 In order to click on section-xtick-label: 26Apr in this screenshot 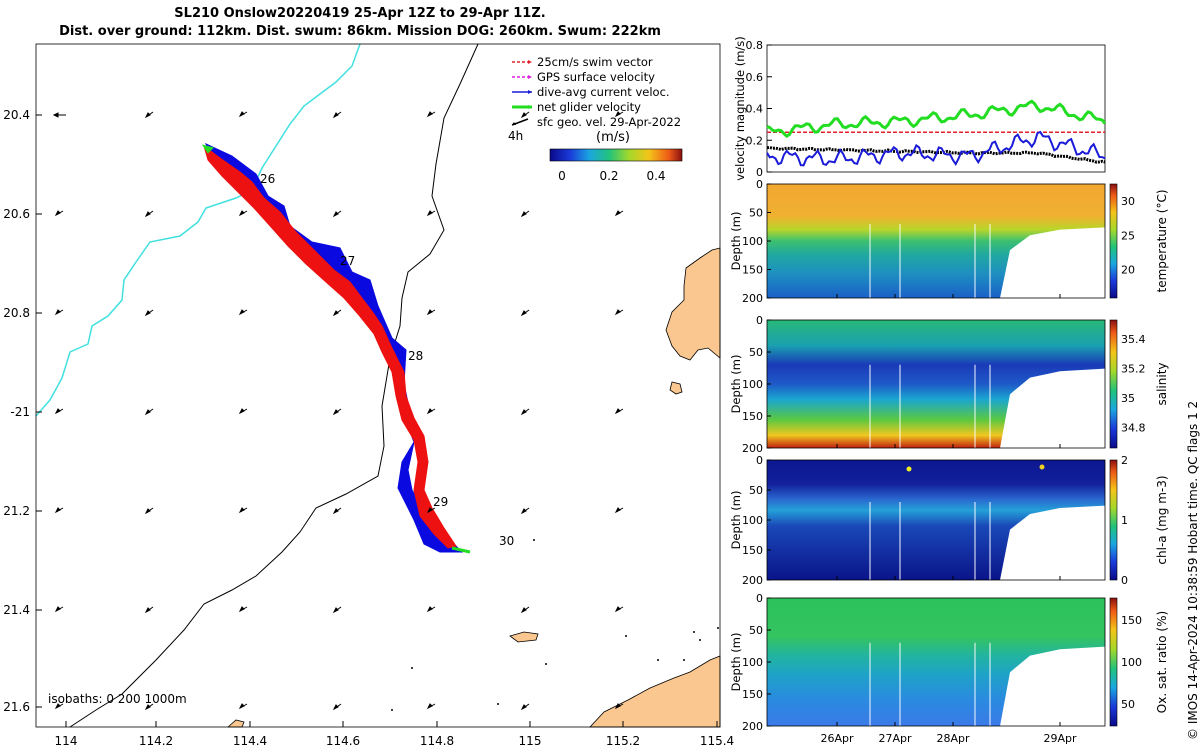, I will do `click(837, 738)`.